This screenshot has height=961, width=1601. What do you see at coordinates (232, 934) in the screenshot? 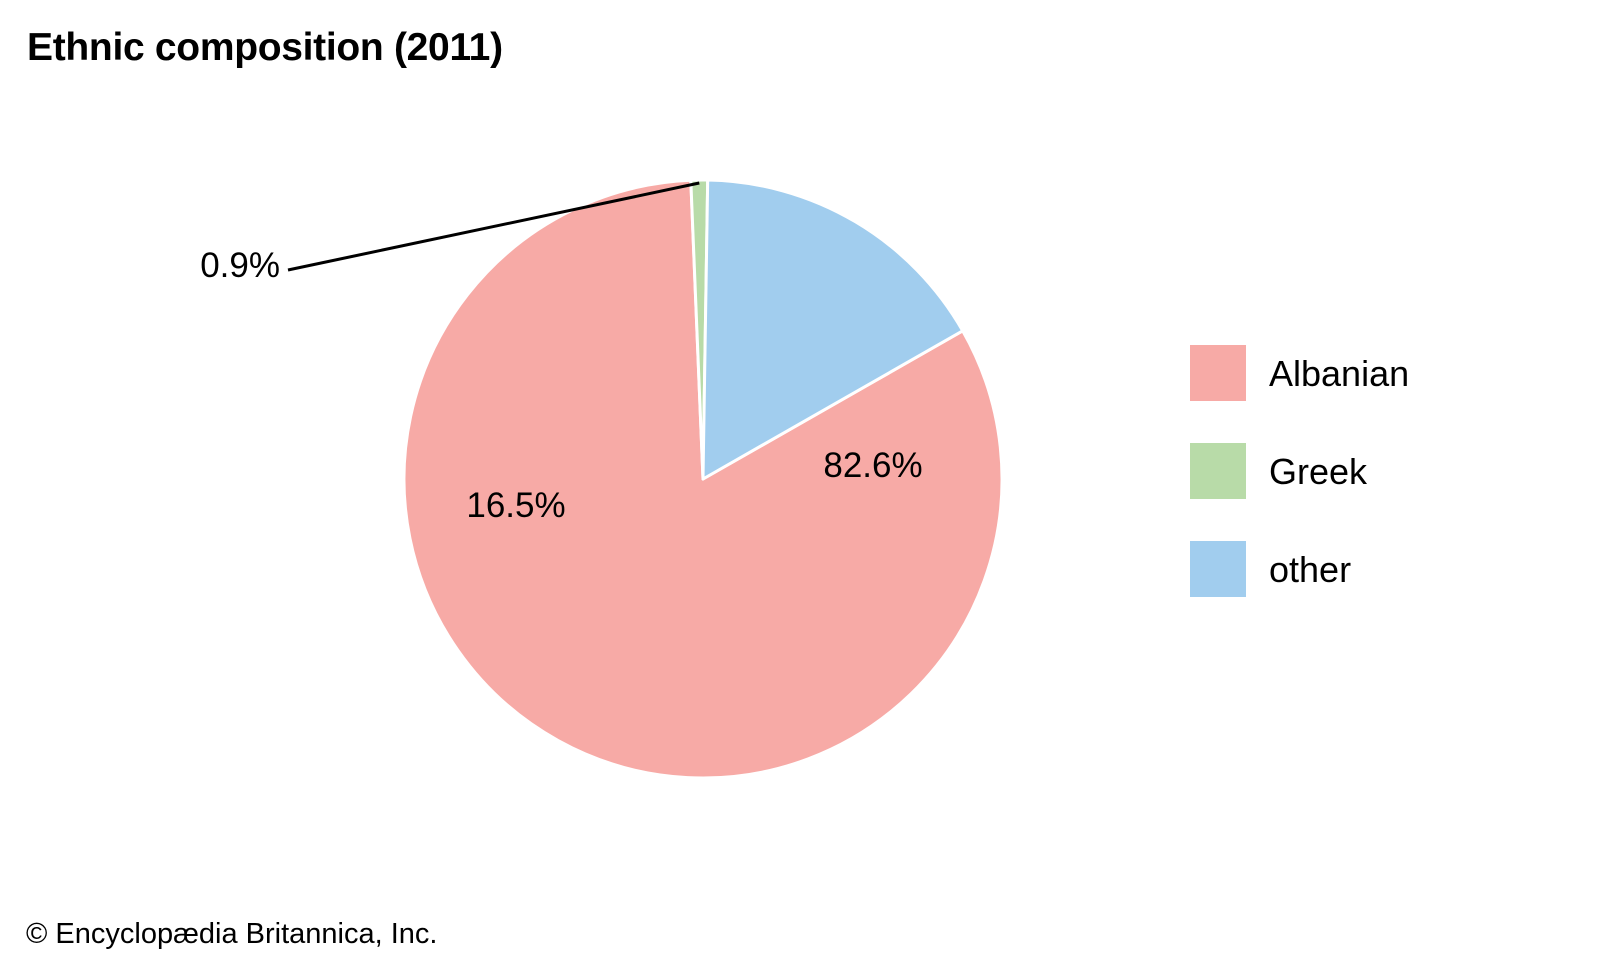
I see `copyright-credit: © Encyclopædia Britannica, Inc.` at bounding box center [232, 934].